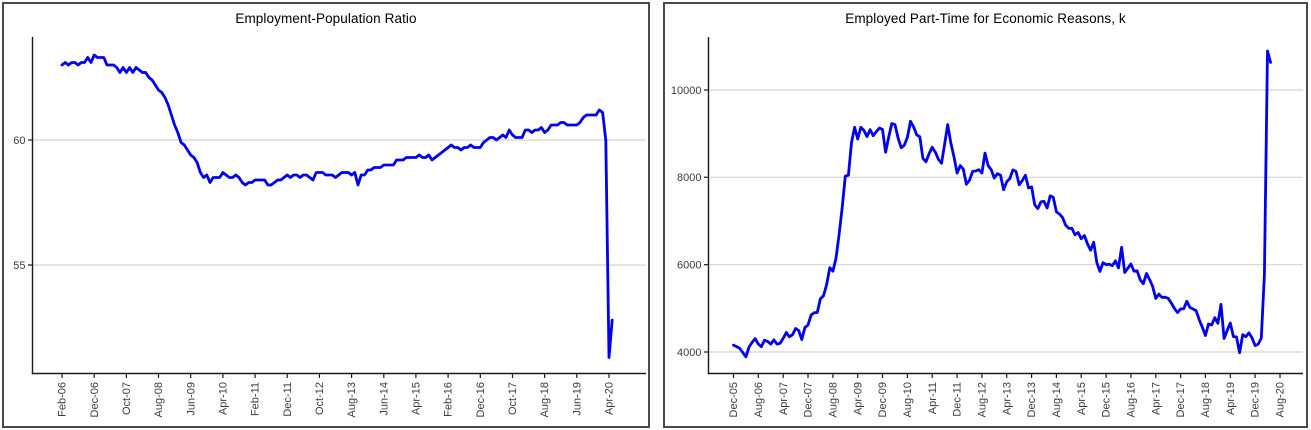 Image resolution: width=1311 pixels, height=430 pixels. What do you see at coordinates (689, 266) in the screenshot?
I see `y-tick-label: 6000` at bounding box center [689, 266].